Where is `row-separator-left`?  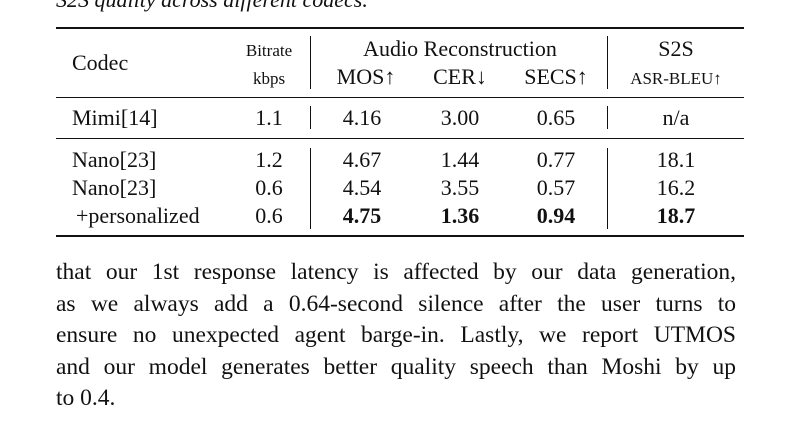 row-separator-left is located at coordinates (310, 117).